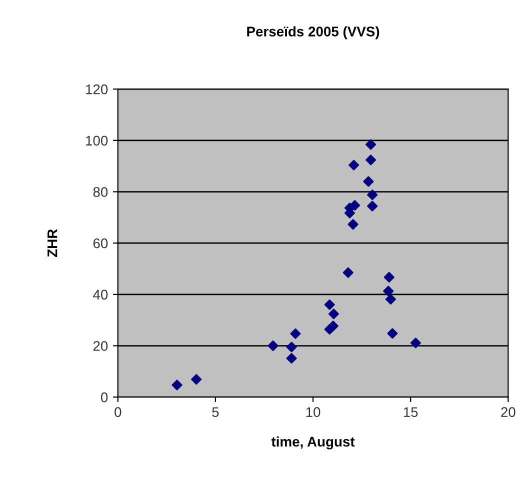 The image size is (531, 479). I want to click on x-tick-label: 0, so click(118, 412).